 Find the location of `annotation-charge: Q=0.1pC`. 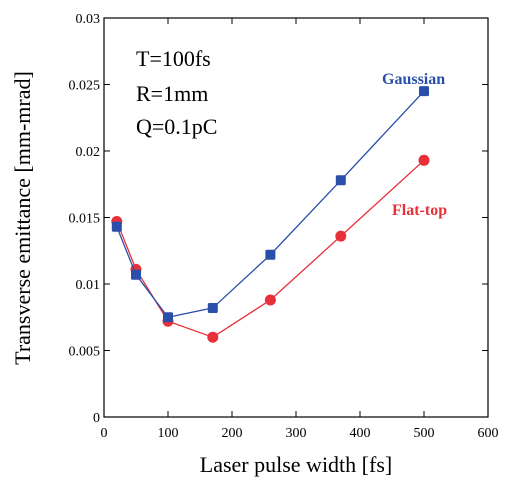

annotation-charge: Q=0.1pC is located at coordinates (176, 126).